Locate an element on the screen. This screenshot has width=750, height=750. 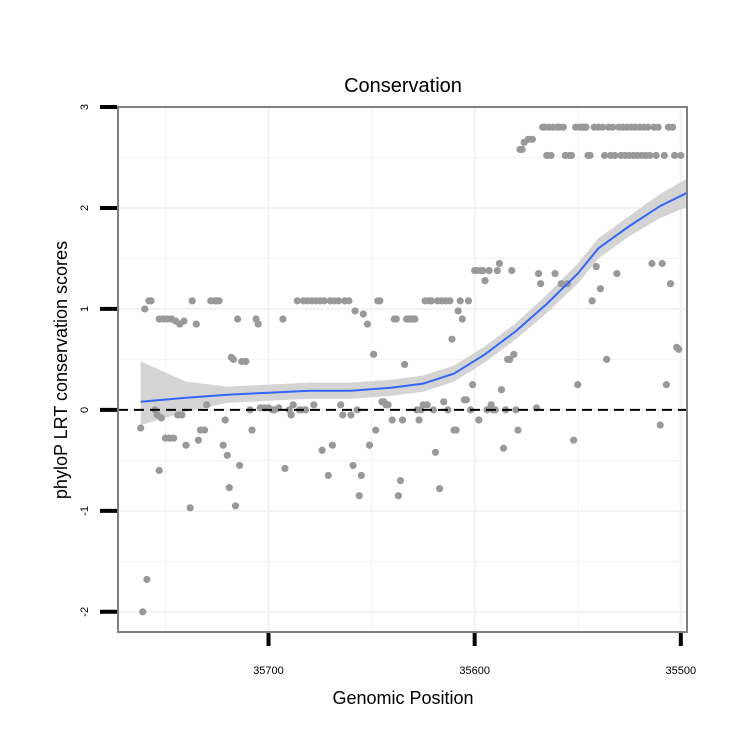
x-axis-title: Genomic Position is located at coordinates (402, 698).